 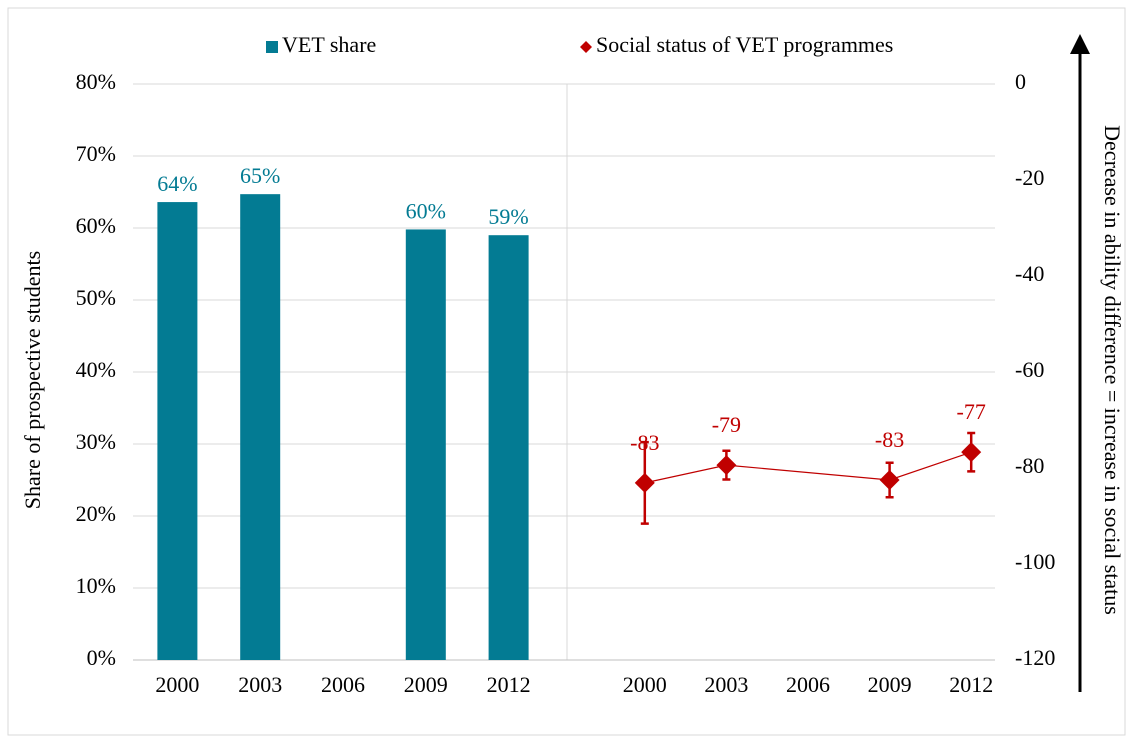 I want to click on legend-label: VET share, so click(x=329, y=44).